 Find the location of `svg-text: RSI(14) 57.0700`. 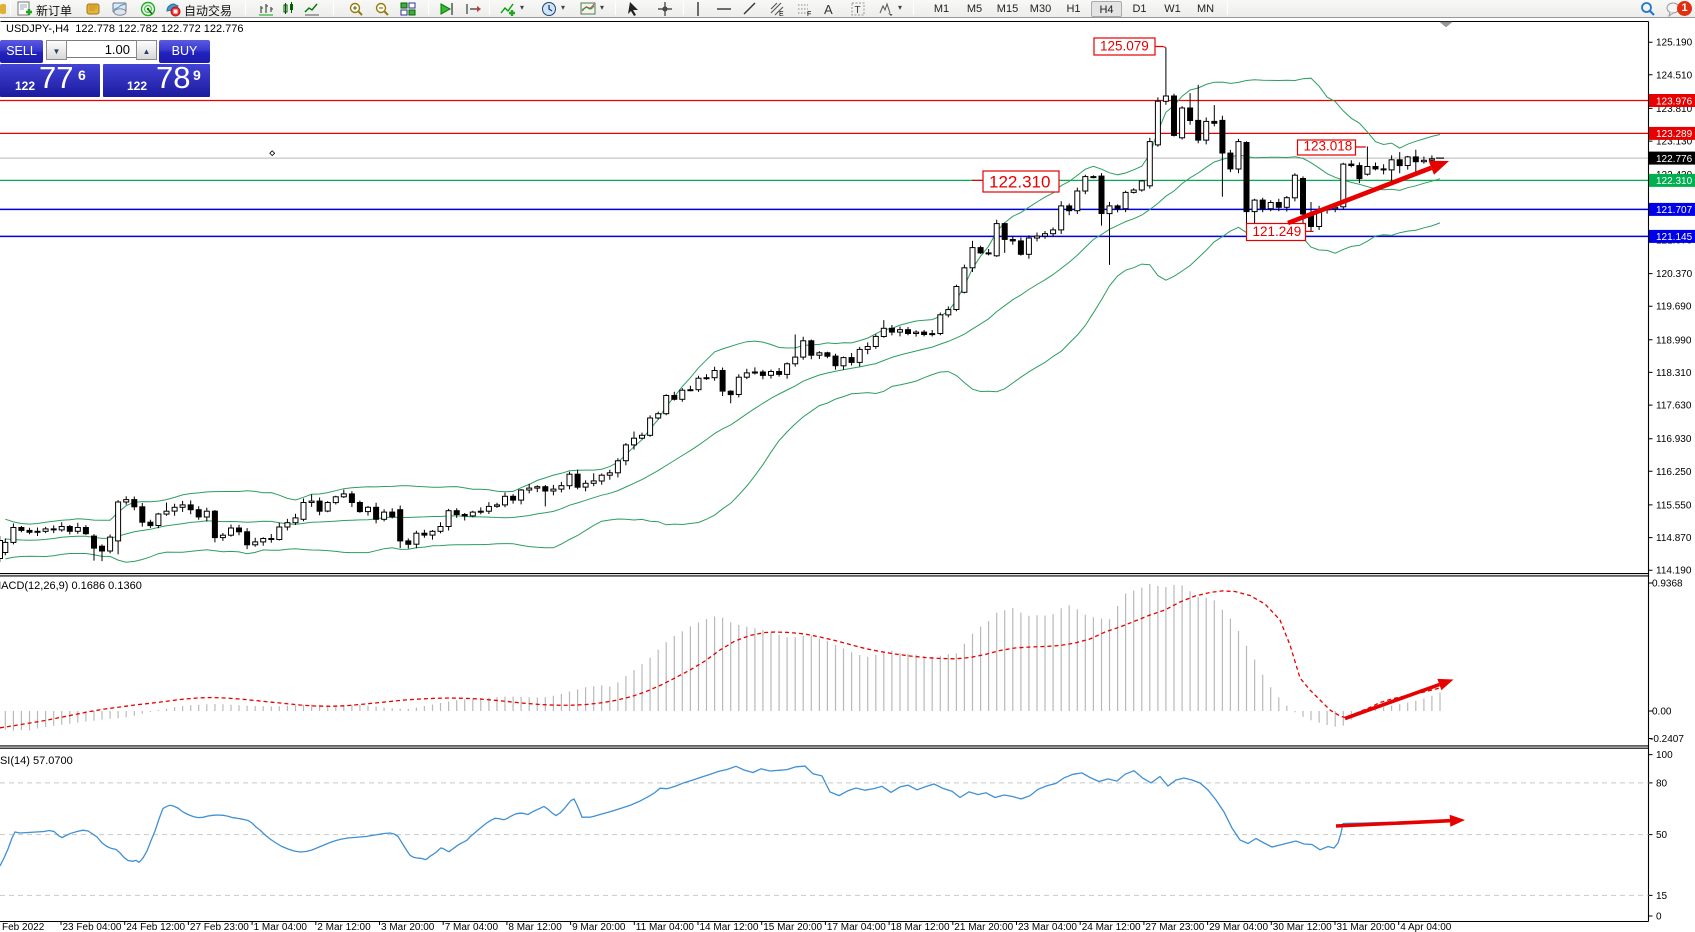

svg-text: RSI(14) 57.0700 is located at coordinates (36, 761).